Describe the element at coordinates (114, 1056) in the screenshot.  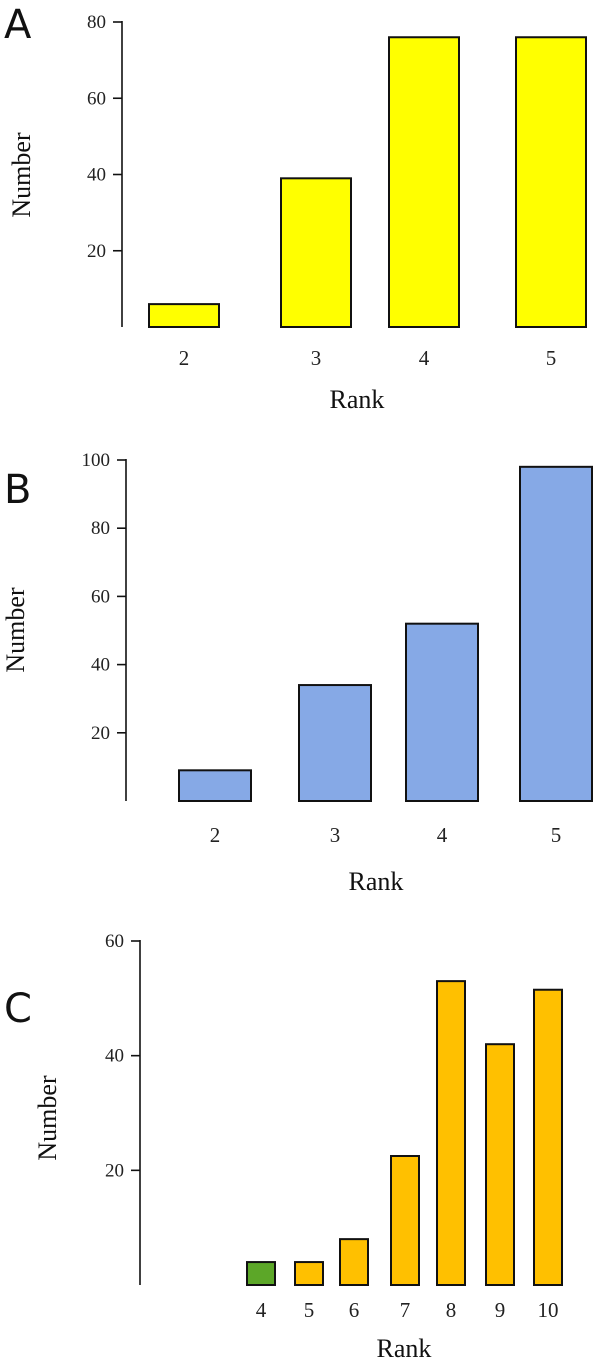
I see `panel-c-y-tick-label: 40` at that location.